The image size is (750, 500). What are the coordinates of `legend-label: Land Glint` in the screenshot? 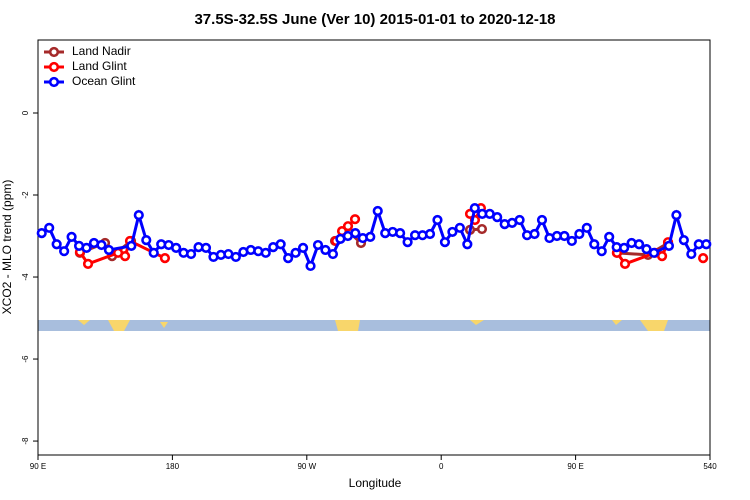 It's located at (99, 66).